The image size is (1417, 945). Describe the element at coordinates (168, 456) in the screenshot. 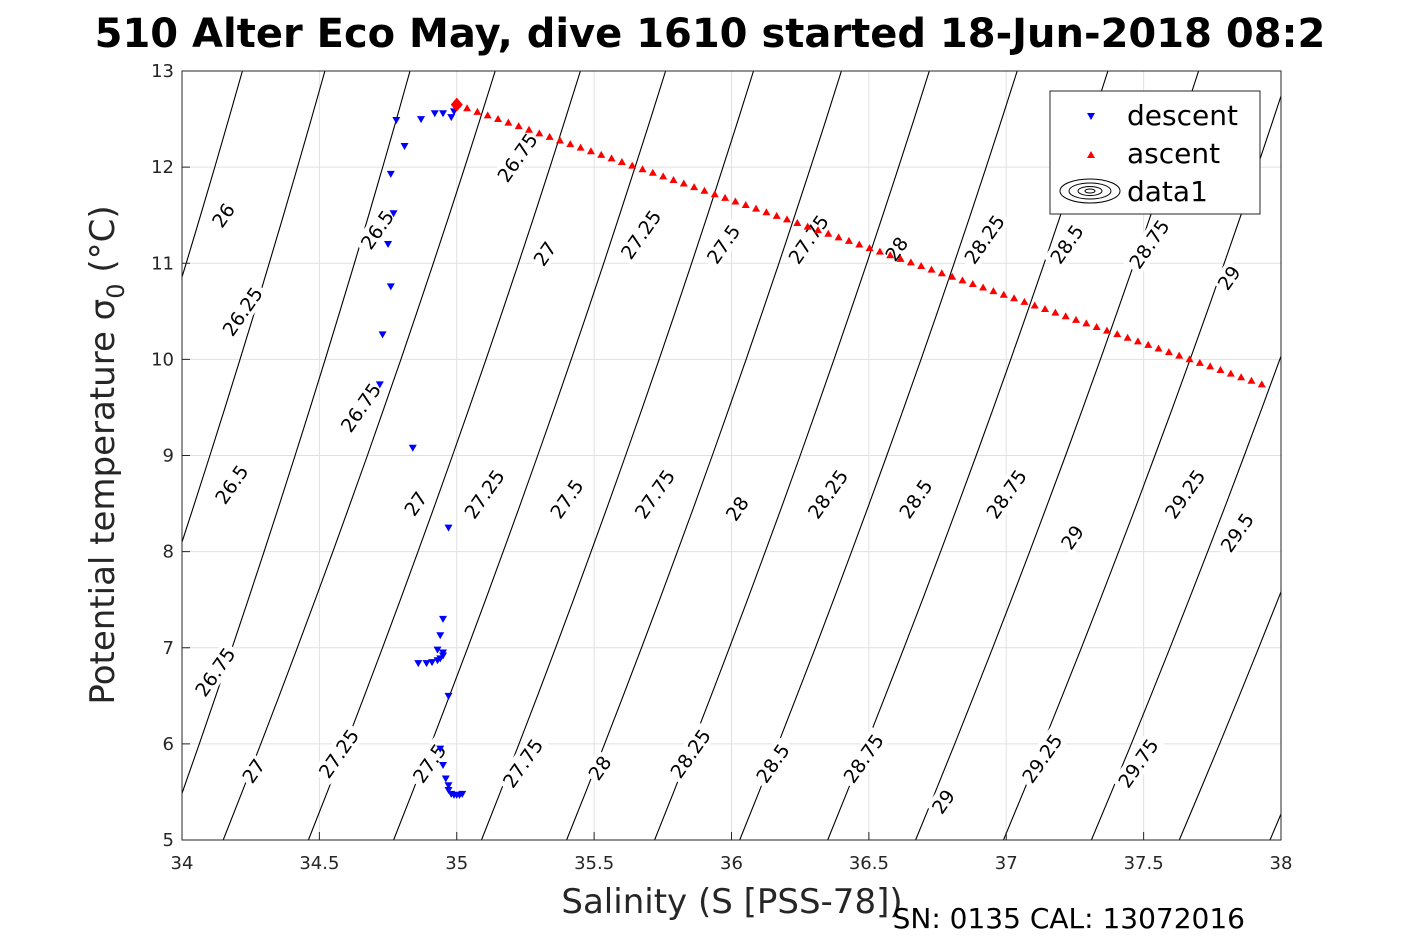

I see `y-tick-label: 9` at that location.